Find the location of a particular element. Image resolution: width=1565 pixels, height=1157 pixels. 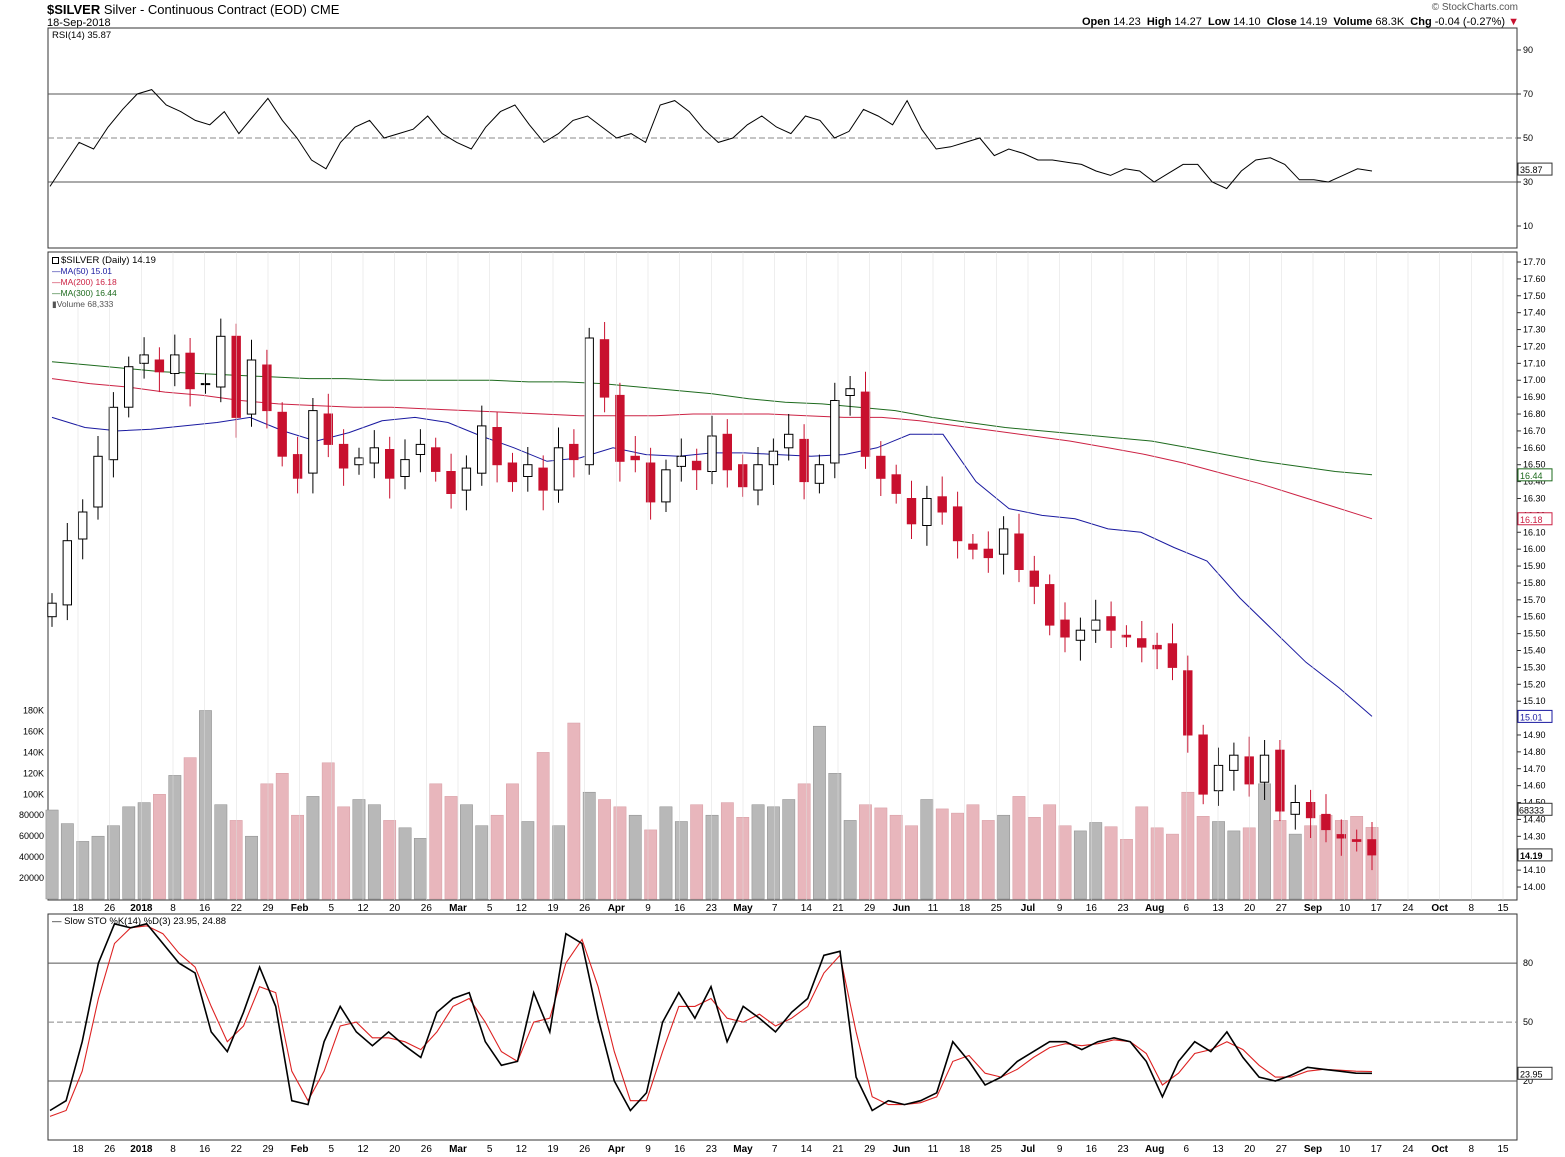

sto-x-label: Feb is located at coordinates (300, 1149).